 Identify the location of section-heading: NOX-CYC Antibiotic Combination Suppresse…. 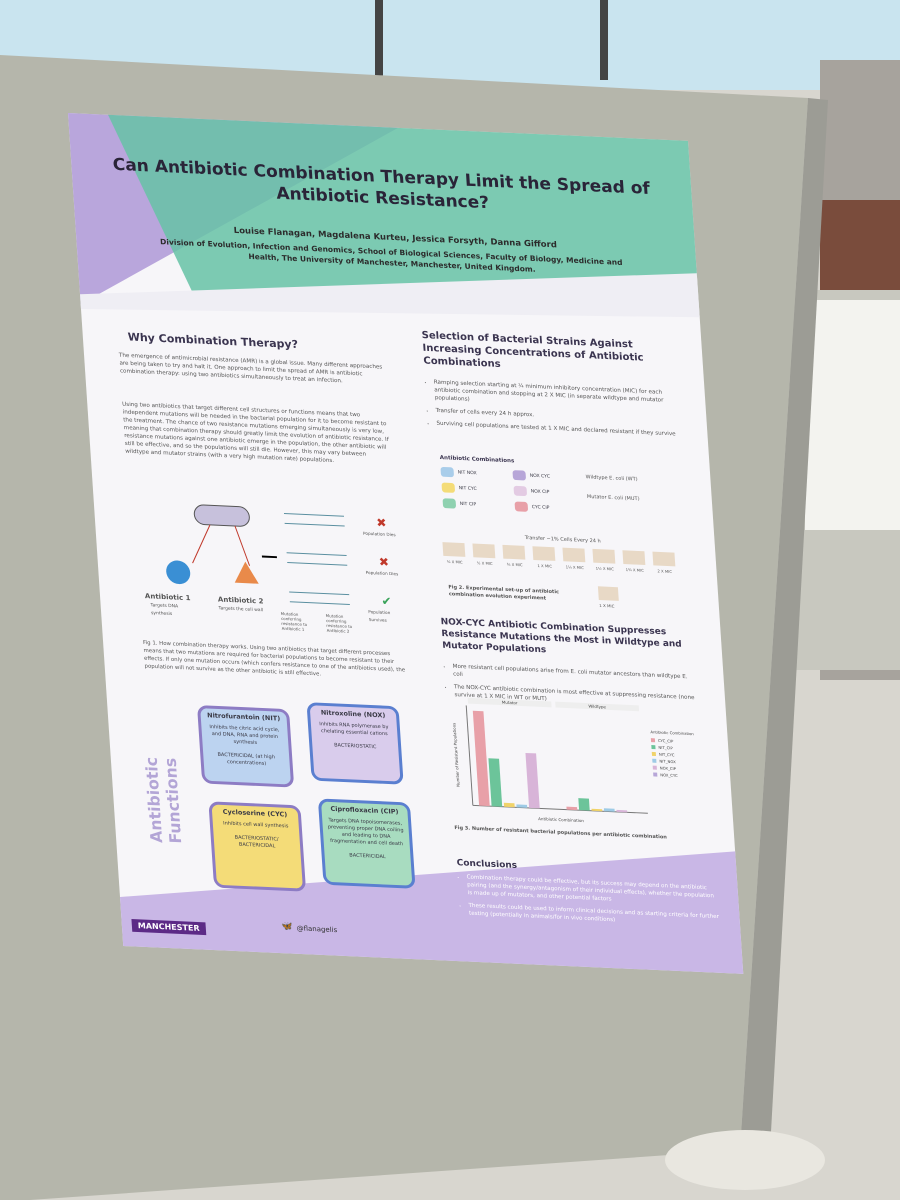
(561, 636).